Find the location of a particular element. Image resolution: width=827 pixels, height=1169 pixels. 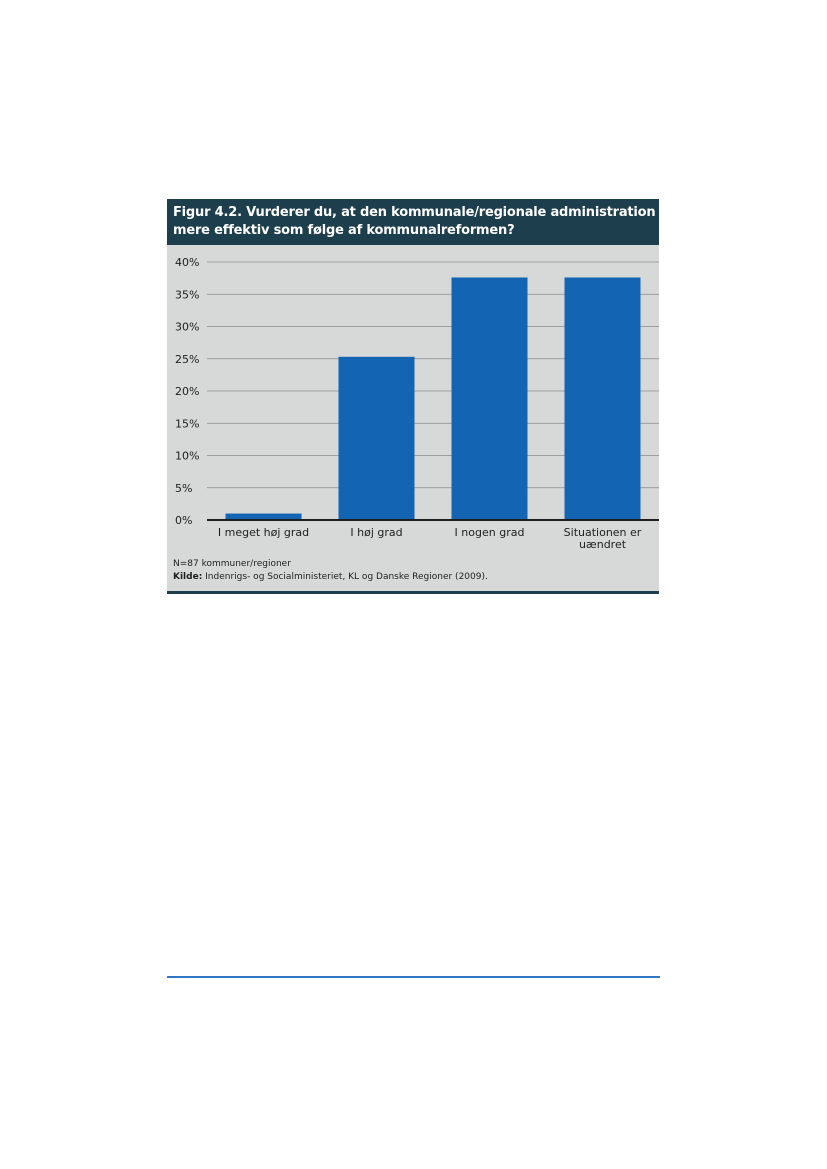

y-tick-label: 10% is located at coordinates (187, 456).